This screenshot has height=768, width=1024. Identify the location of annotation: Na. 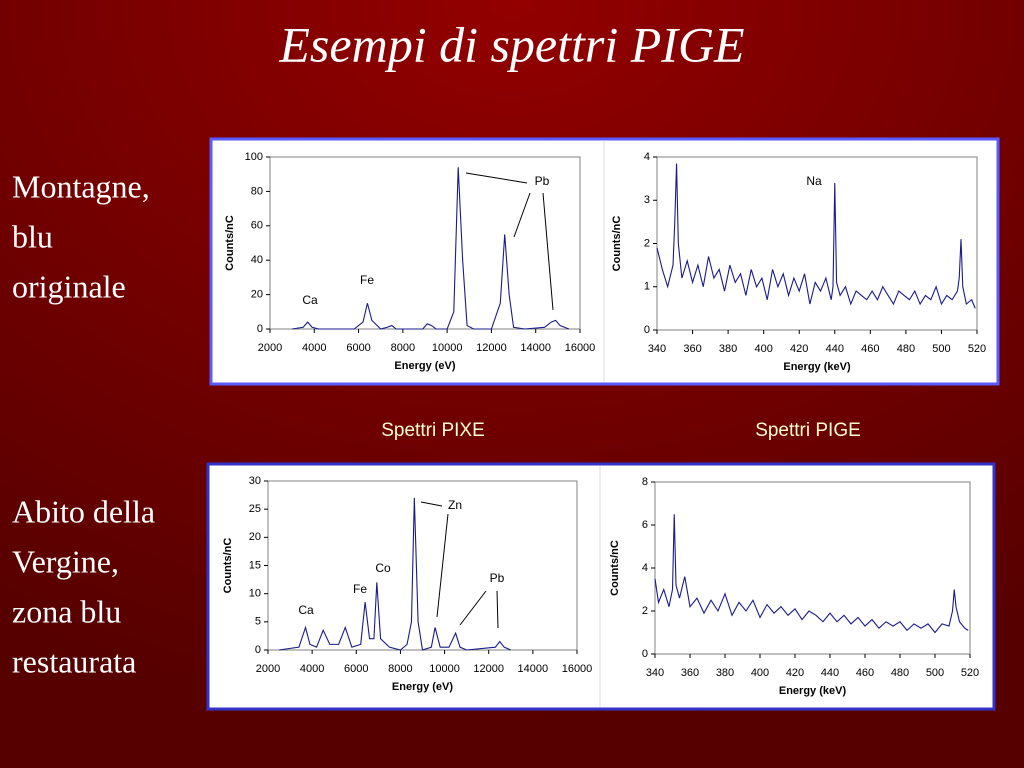
(814, 181).